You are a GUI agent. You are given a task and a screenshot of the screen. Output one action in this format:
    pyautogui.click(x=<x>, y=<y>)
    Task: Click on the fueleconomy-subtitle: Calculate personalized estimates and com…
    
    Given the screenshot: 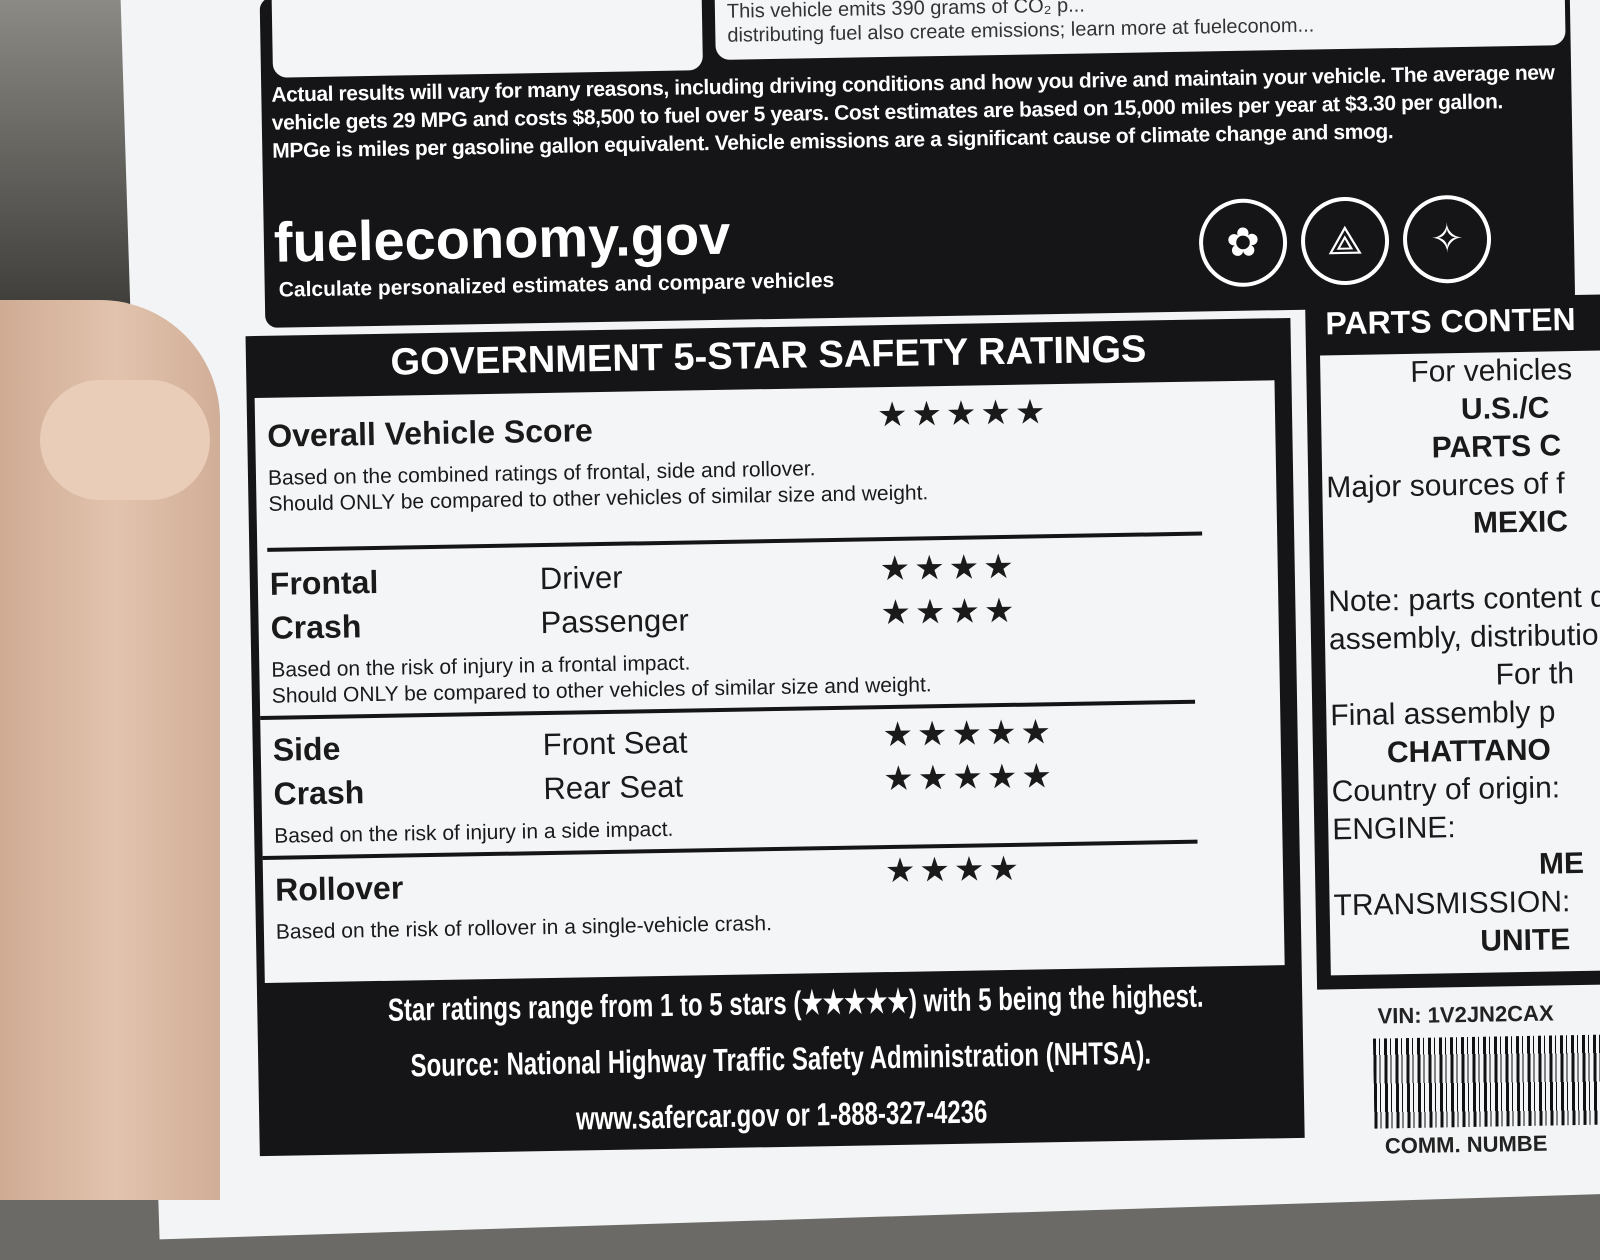 What is the action you would take?
    pyautogui.click(x=556, y=285)
    